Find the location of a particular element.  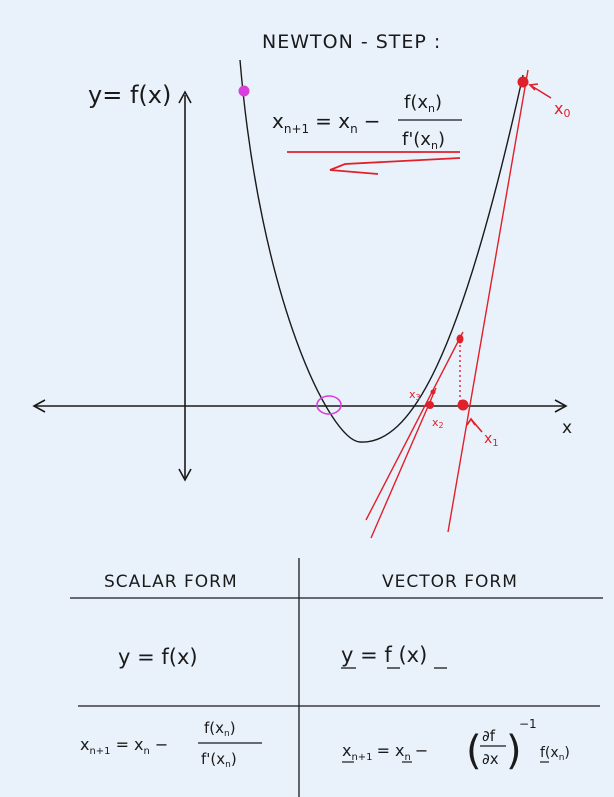

tangent-at-x1 is located at coordinates (414, 426).